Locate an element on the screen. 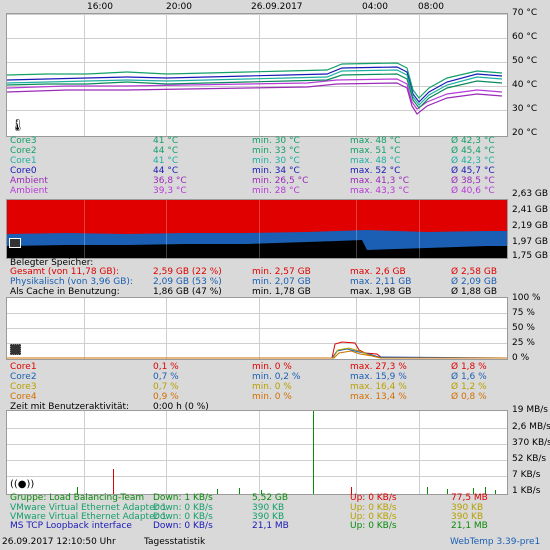 Image resolution: width=550 pixels, height=550 pixels. memory-graph is located at coordinates (257, 229).